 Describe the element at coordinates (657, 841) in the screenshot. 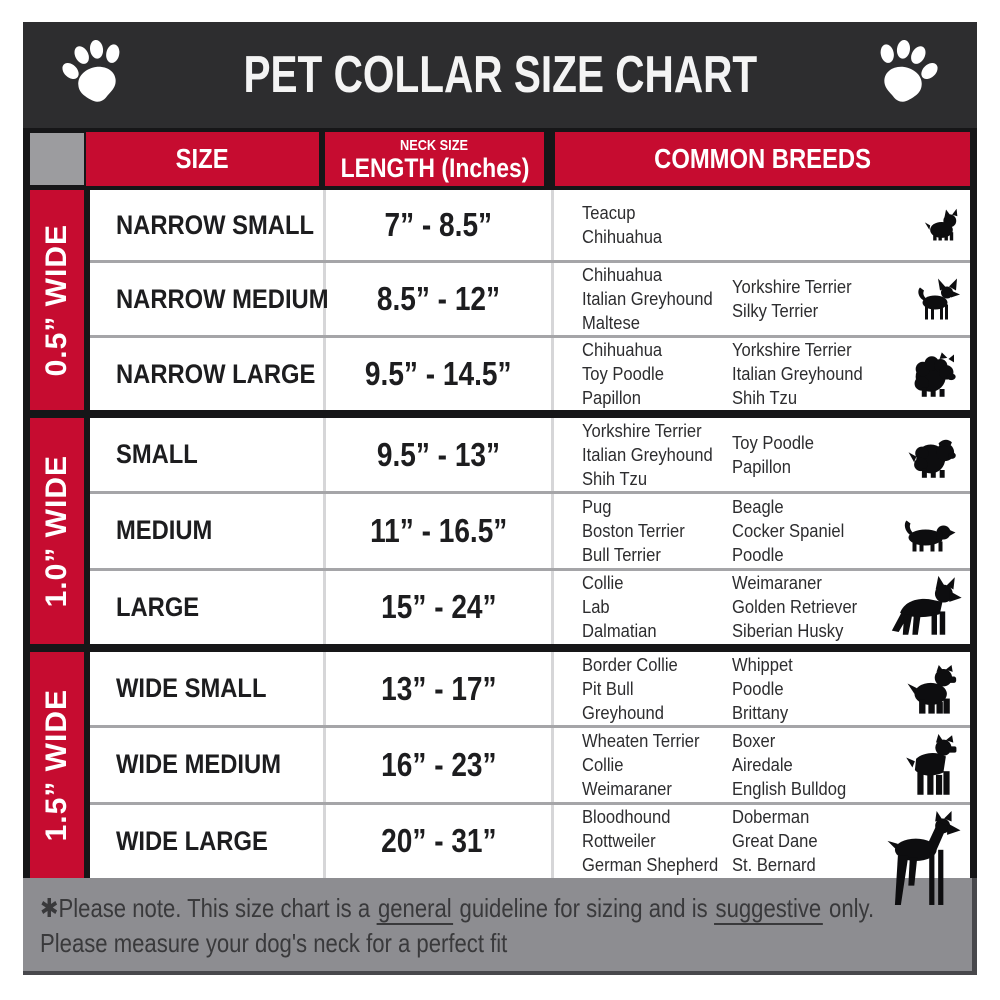

I see `breeds-column-1: Bloodhound Rottweiler German Shepherd` at that location.